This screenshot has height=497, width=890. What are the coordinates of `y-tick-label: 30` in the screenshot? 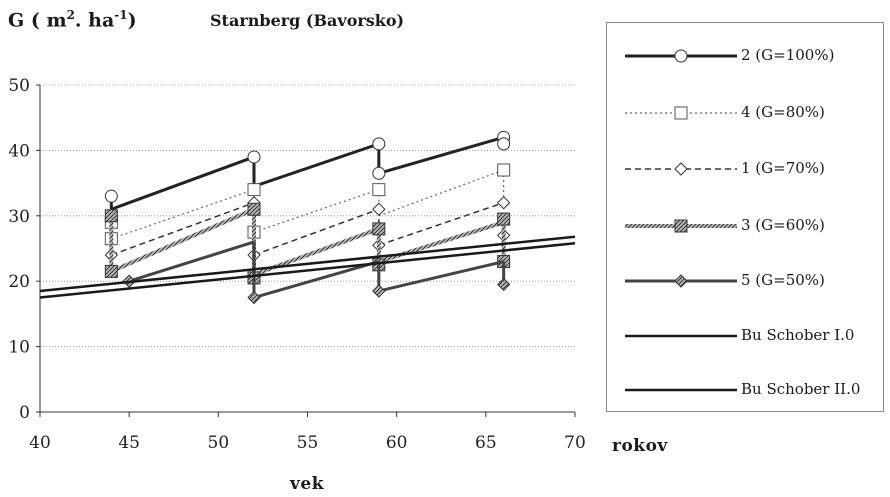 It's located at (19, 217).